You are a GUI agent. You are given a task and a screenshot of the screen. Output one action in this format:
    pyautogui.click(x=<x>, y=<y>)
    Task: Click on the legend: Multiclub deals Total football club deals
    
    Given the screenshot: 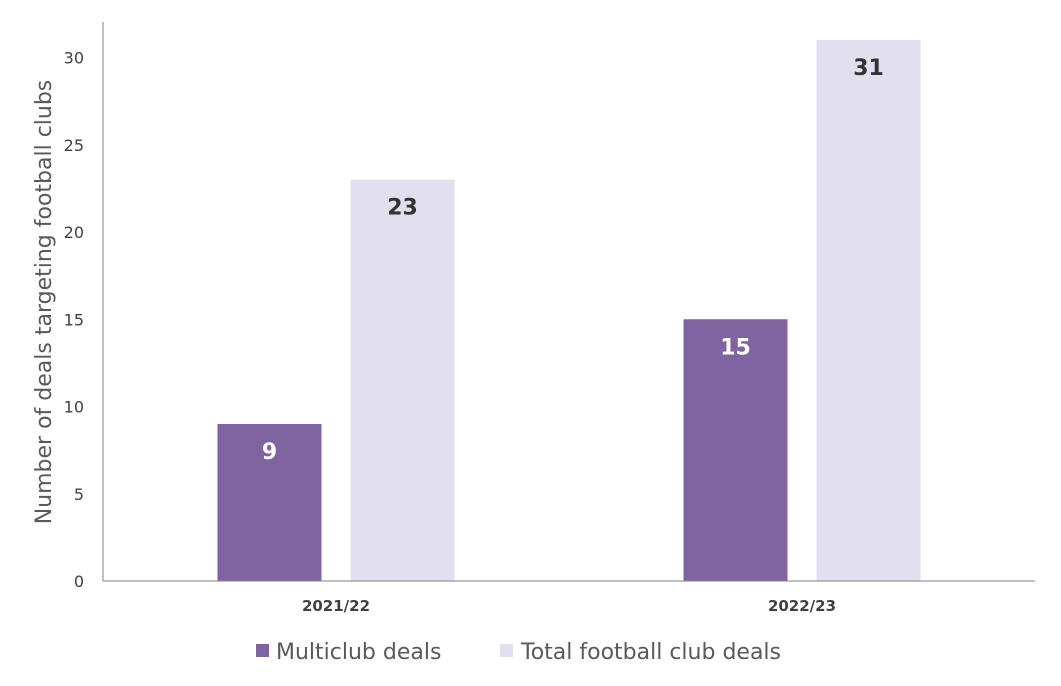 What is the action you would take?
    pyautogui.click(x=518, y=652)
    